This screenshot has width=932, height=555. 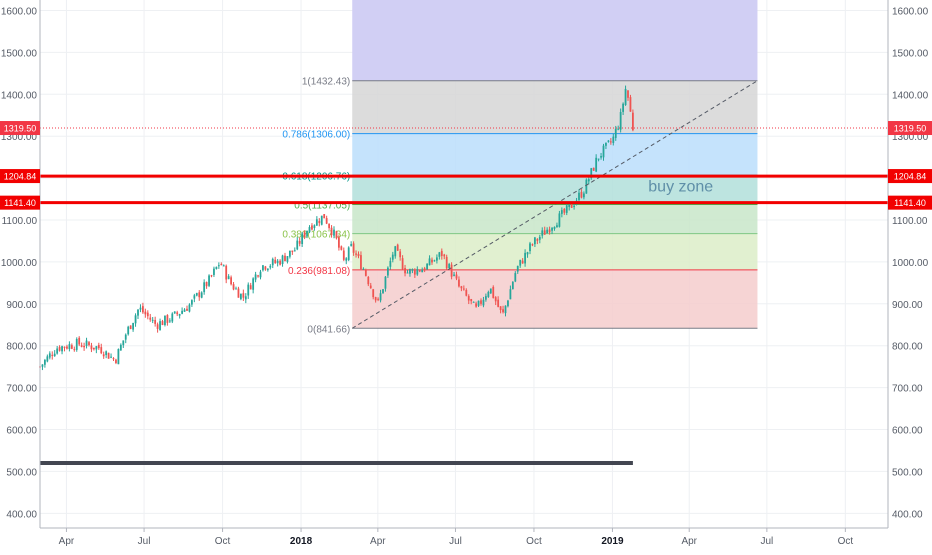 What do you see at coordinates (21, 472) in the screenshot?
I see `y-tick-label-left: 500.00` at bounding box center [21, 472].